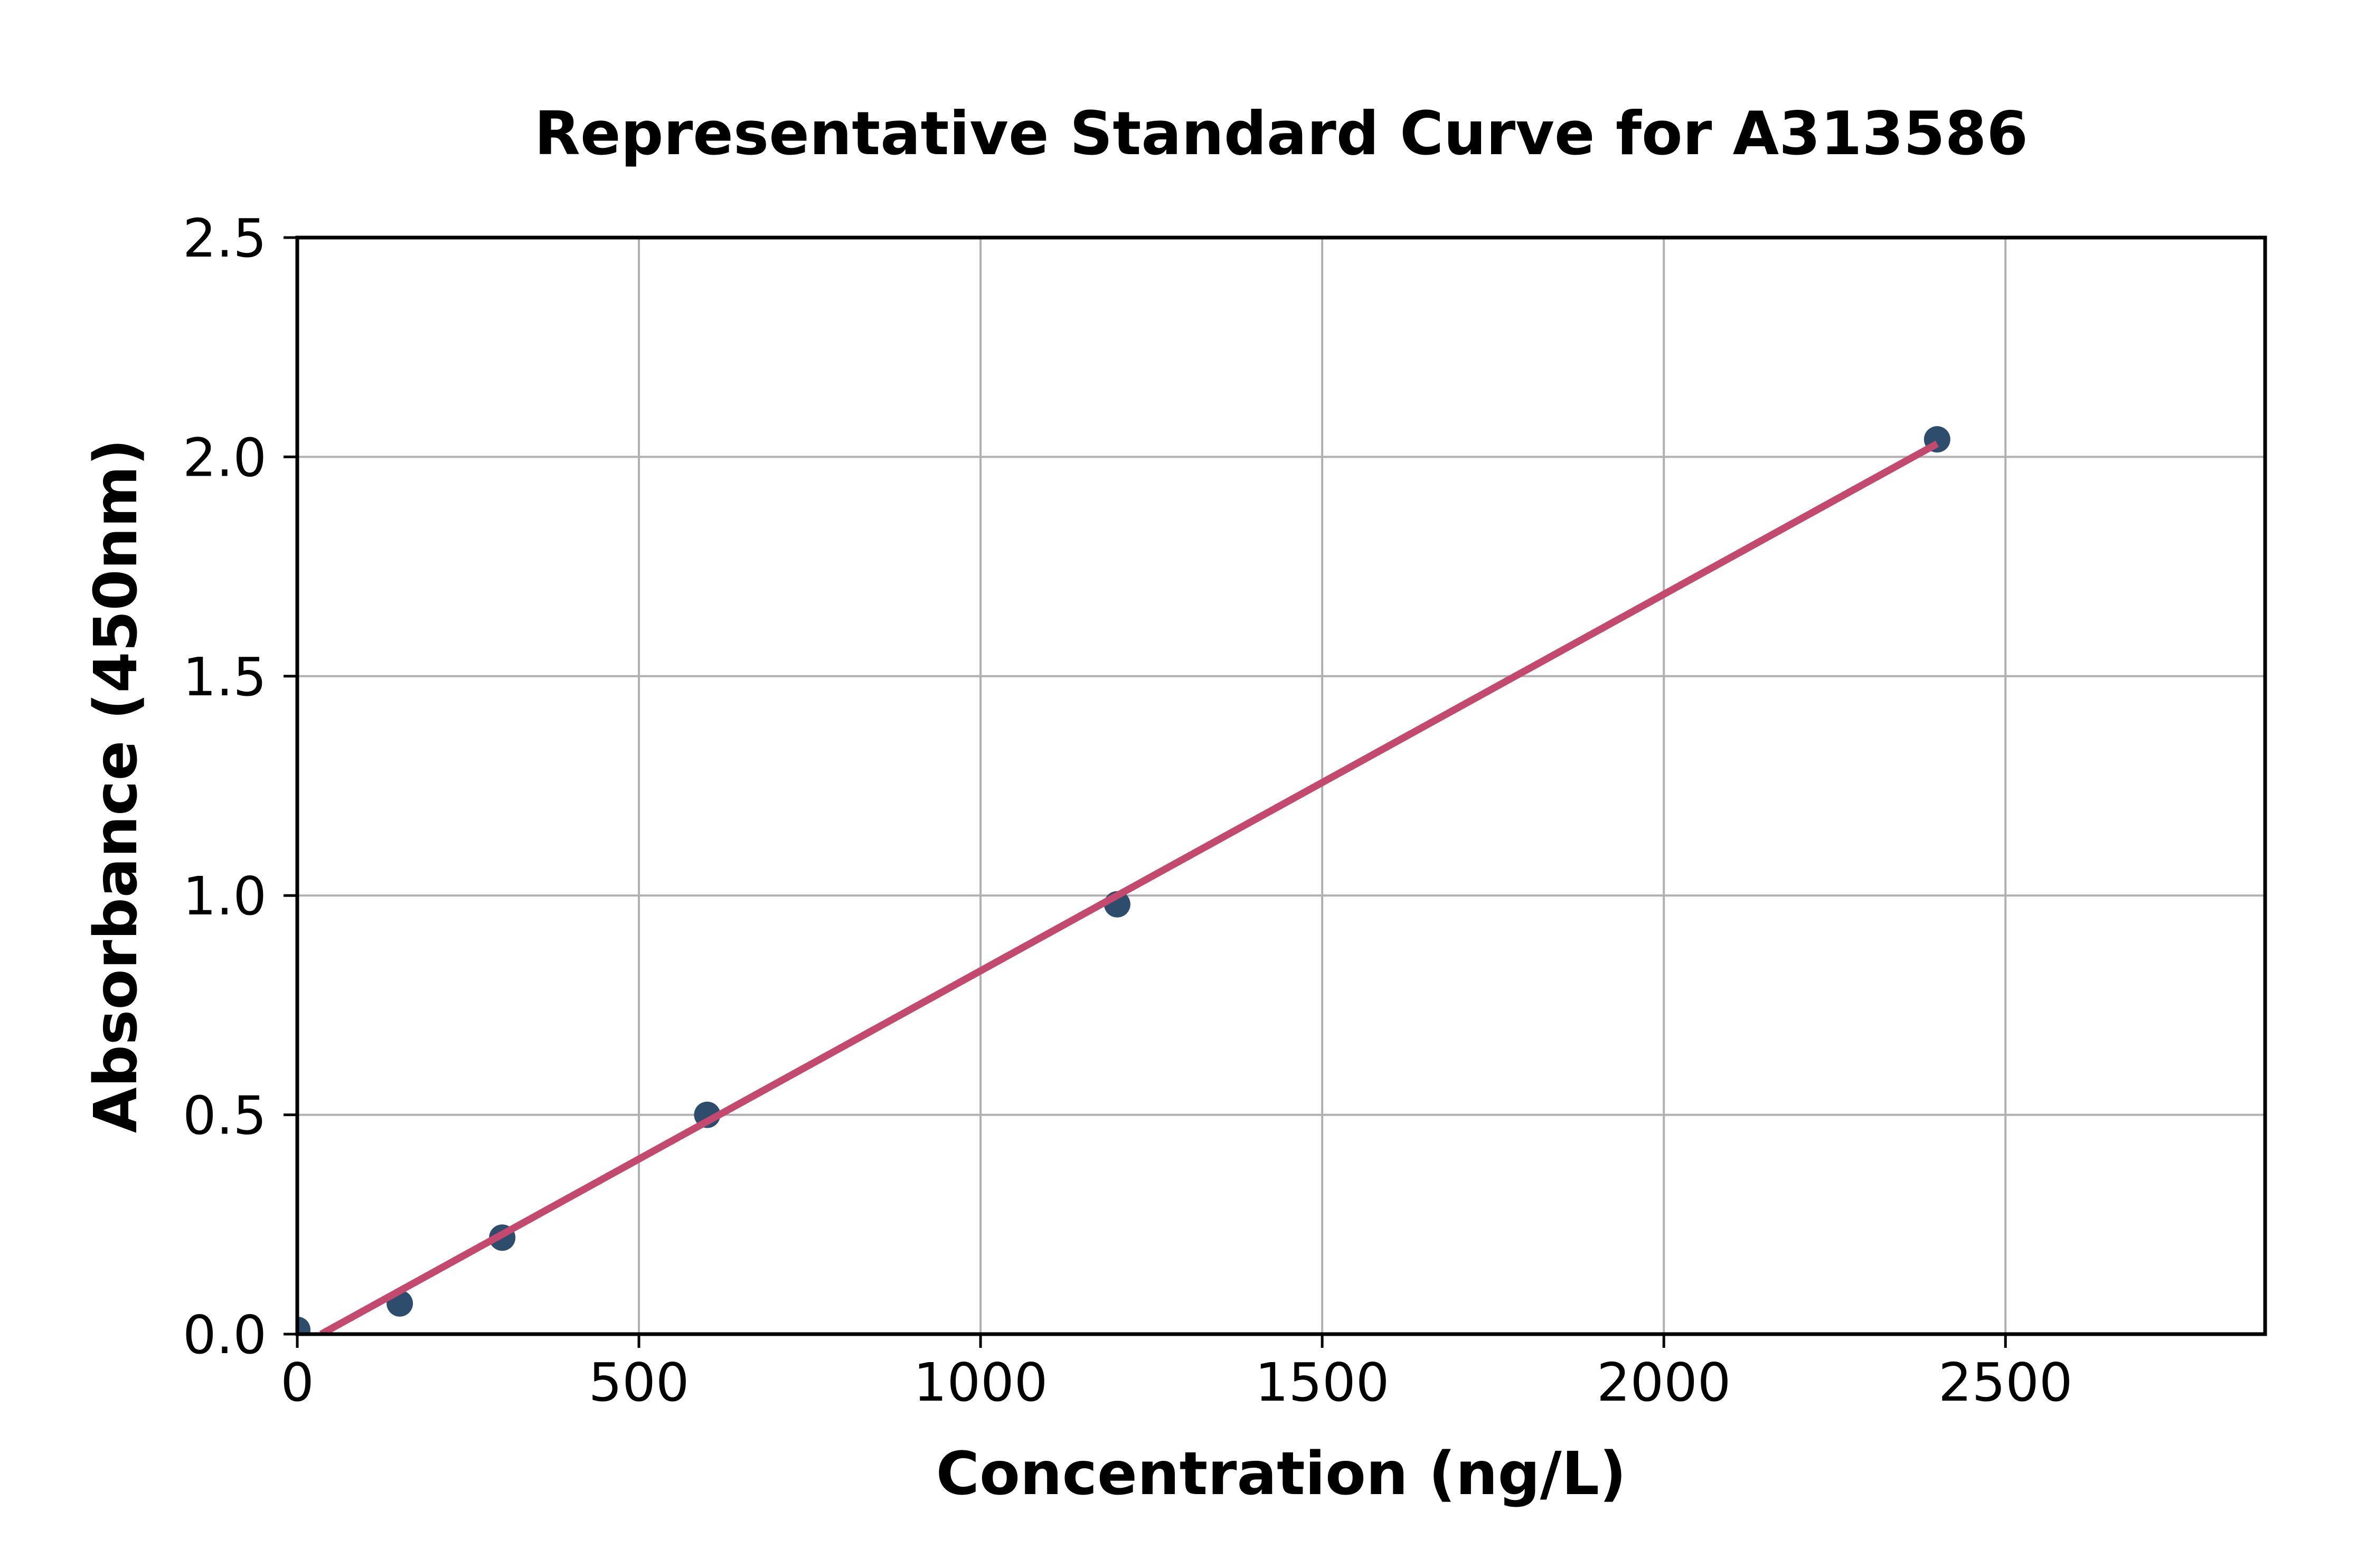 The image size is (2376, 1568). I want to click on data-point, so click(304, 1325).